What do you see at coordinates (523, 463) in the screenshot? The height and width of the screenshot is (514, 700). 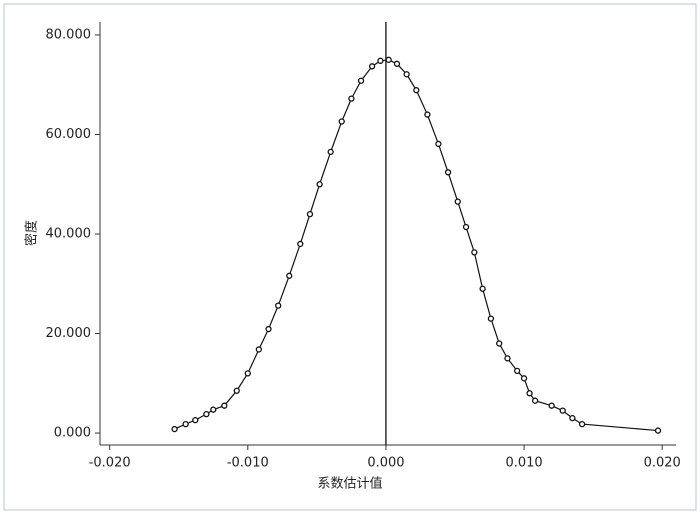 I see `x-tick-label: 0.010` at bounding box center [523, 463].